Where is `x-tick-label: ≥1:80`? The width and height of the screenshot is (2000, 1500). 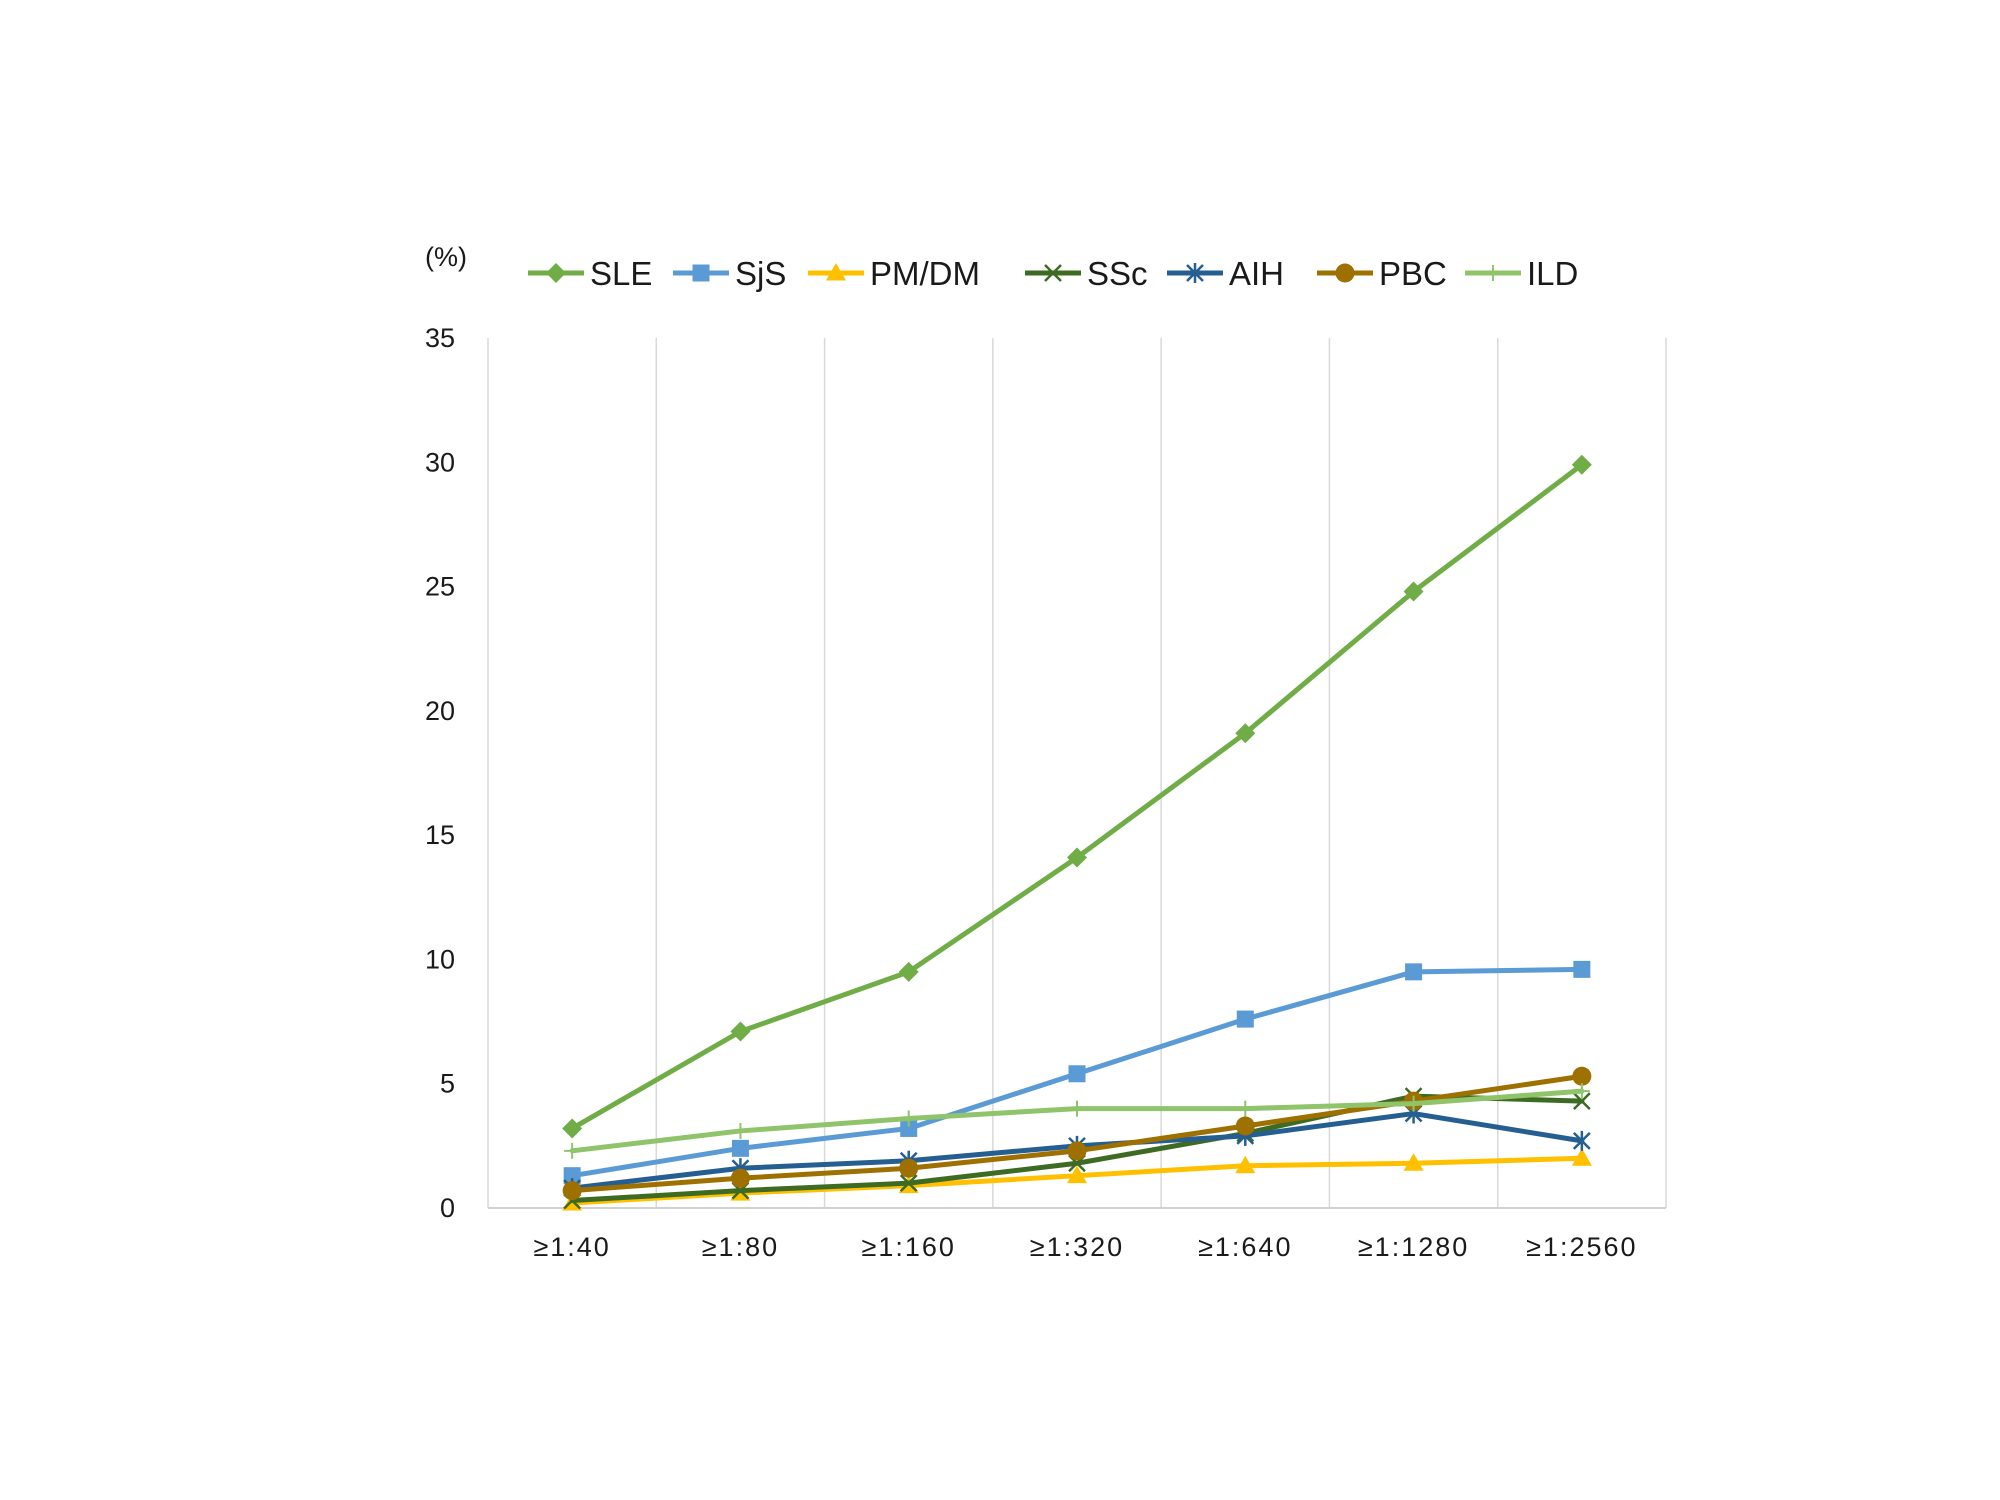
x-tick-label: ≥1:80 is located at coordinates (740, 1247).